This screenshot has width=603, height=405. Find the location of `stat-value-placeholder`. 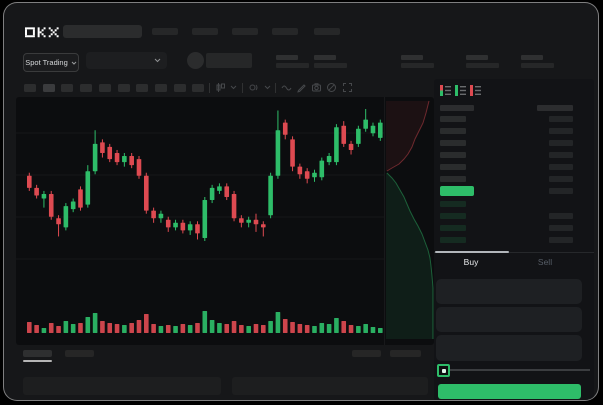

stat-value-placeholder is located at coordinates (417, 65).